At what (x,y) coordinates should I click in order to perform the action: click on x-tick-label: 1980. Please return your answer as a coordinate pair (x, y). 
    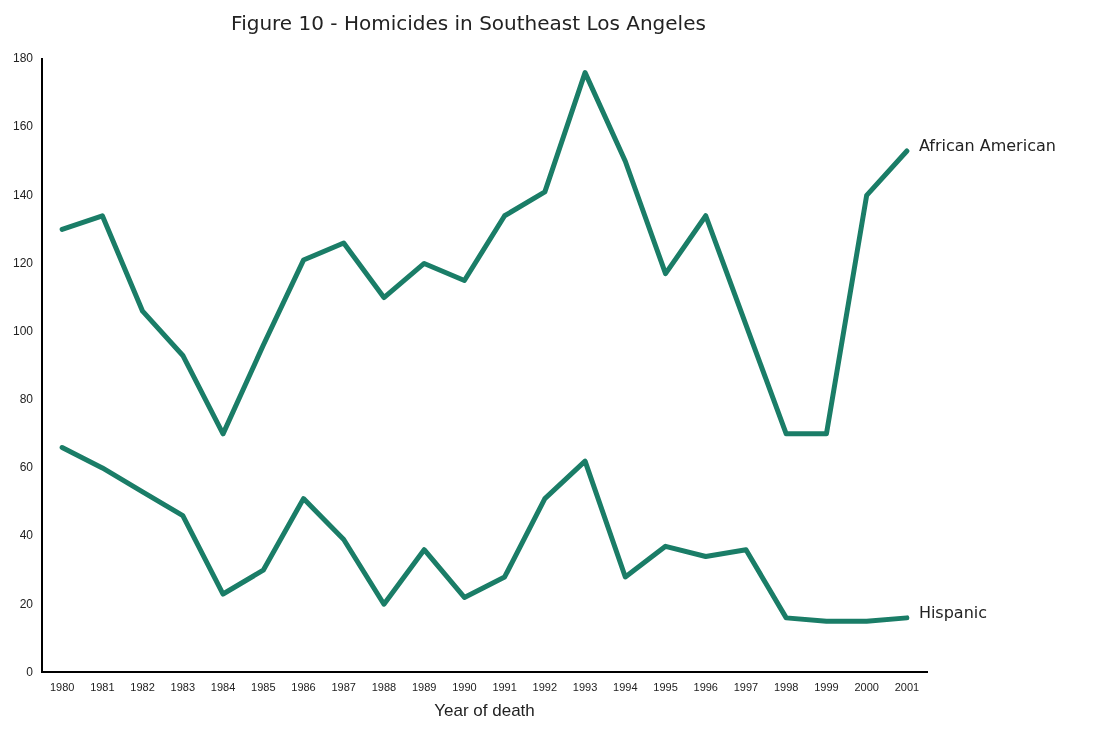
    Looking at the image, I should click on (62, 687).